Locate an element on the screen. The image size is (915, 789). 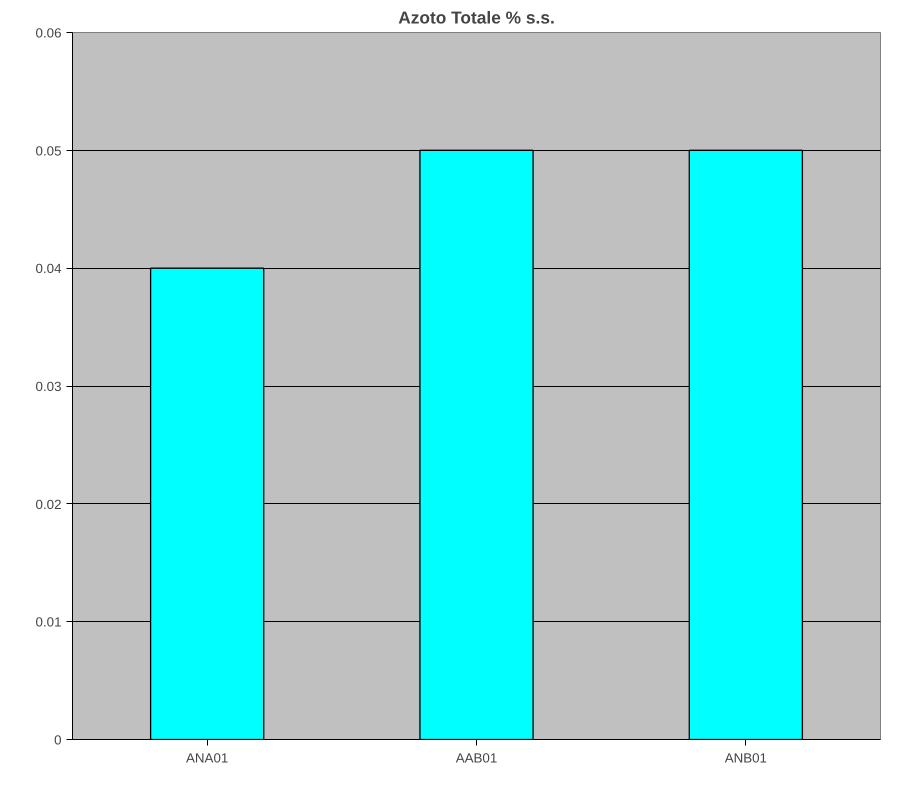
x-tick-label: AAB01 is located at coordinates (477, 758).